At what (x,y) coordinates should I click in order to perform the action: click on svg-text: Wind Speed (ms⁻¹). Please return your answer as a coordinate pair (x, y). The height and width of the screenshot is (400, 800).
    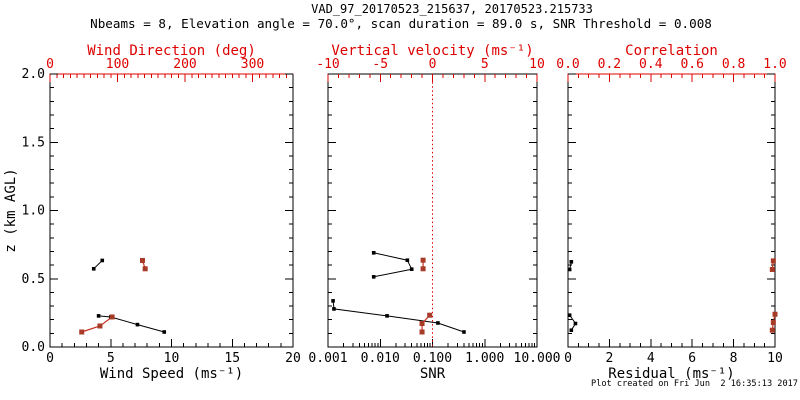
    Looking at the image, I should click on (171, 374).